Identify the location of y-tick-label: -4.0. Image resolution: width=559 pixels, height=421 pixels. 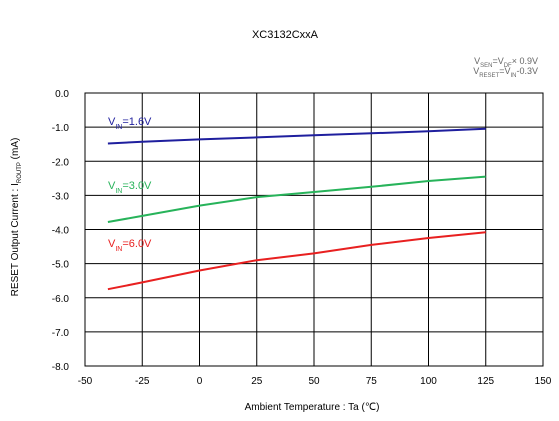
(61, 231).